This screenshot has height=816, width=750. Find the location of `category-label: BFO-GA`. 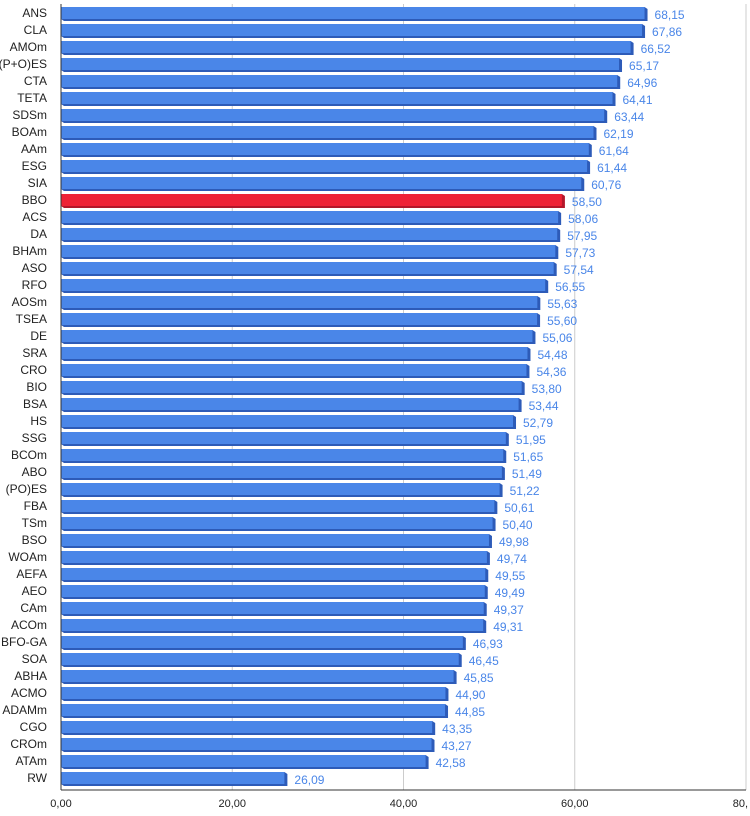

category-label: BFO-GA is located at coordinates (24, 642).